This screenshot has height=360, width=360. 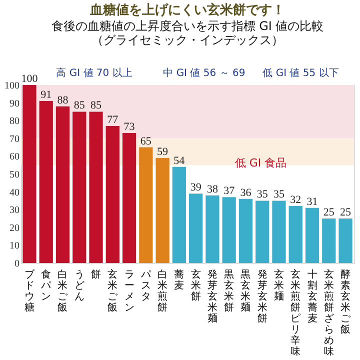 I want to click on x-tick-label: 黒玄米麺, so click(x=245, y=292).